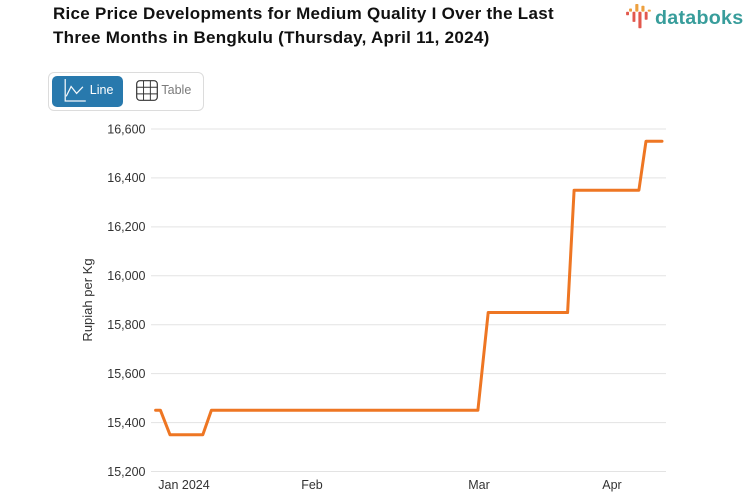 Image resolution: width=753 pixels, height=498 pixels. I want to click on svg-text: 16,200, so click(126, 227).